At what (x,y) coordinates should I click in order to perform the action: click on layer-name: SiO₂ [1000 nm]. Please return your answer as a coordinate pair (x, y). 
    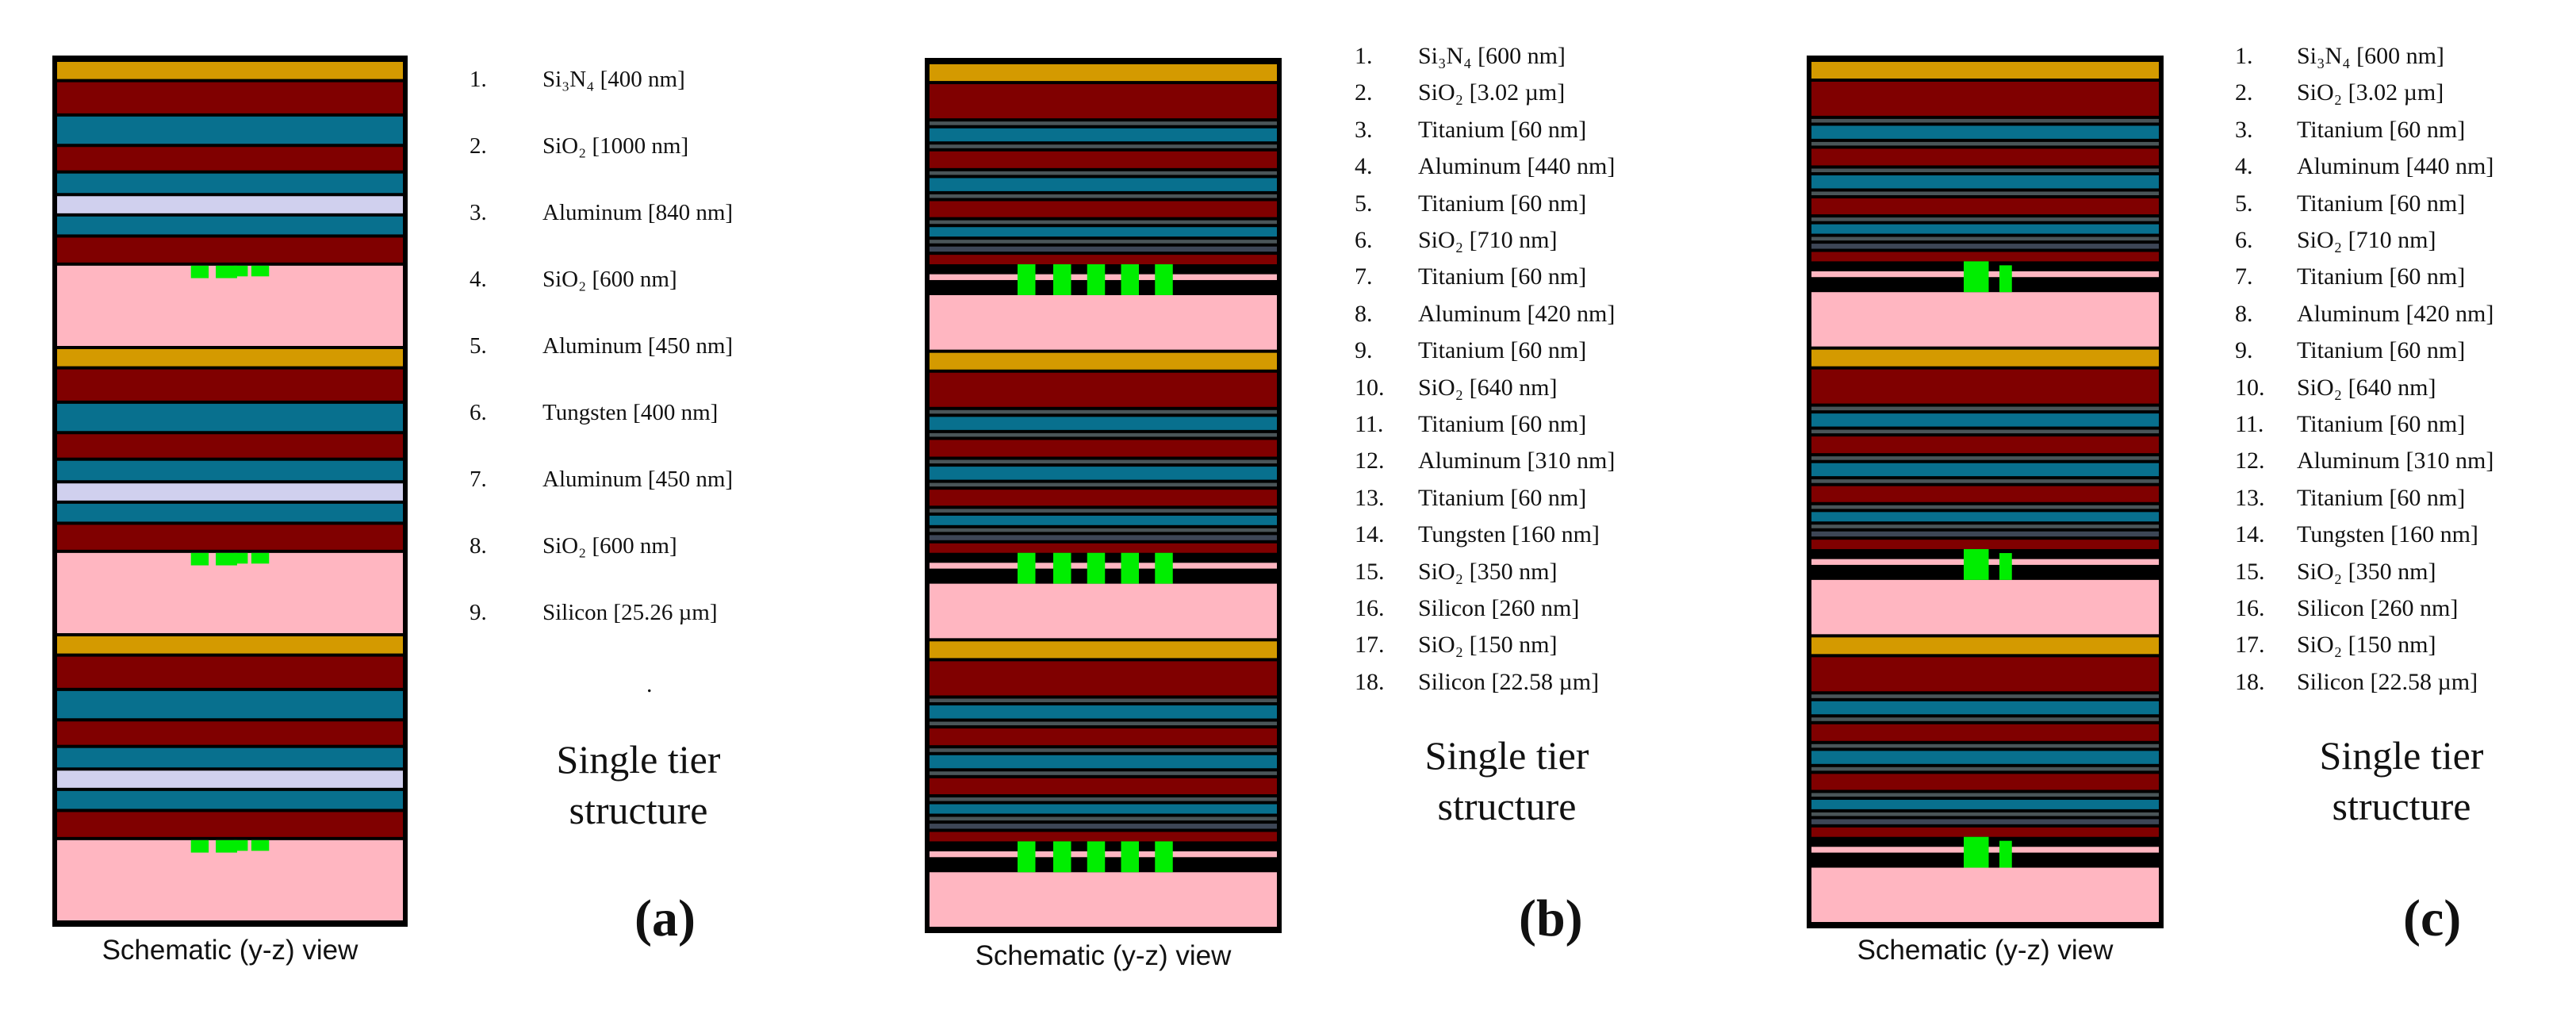
    Looking at the image, I should click on (615, 146).